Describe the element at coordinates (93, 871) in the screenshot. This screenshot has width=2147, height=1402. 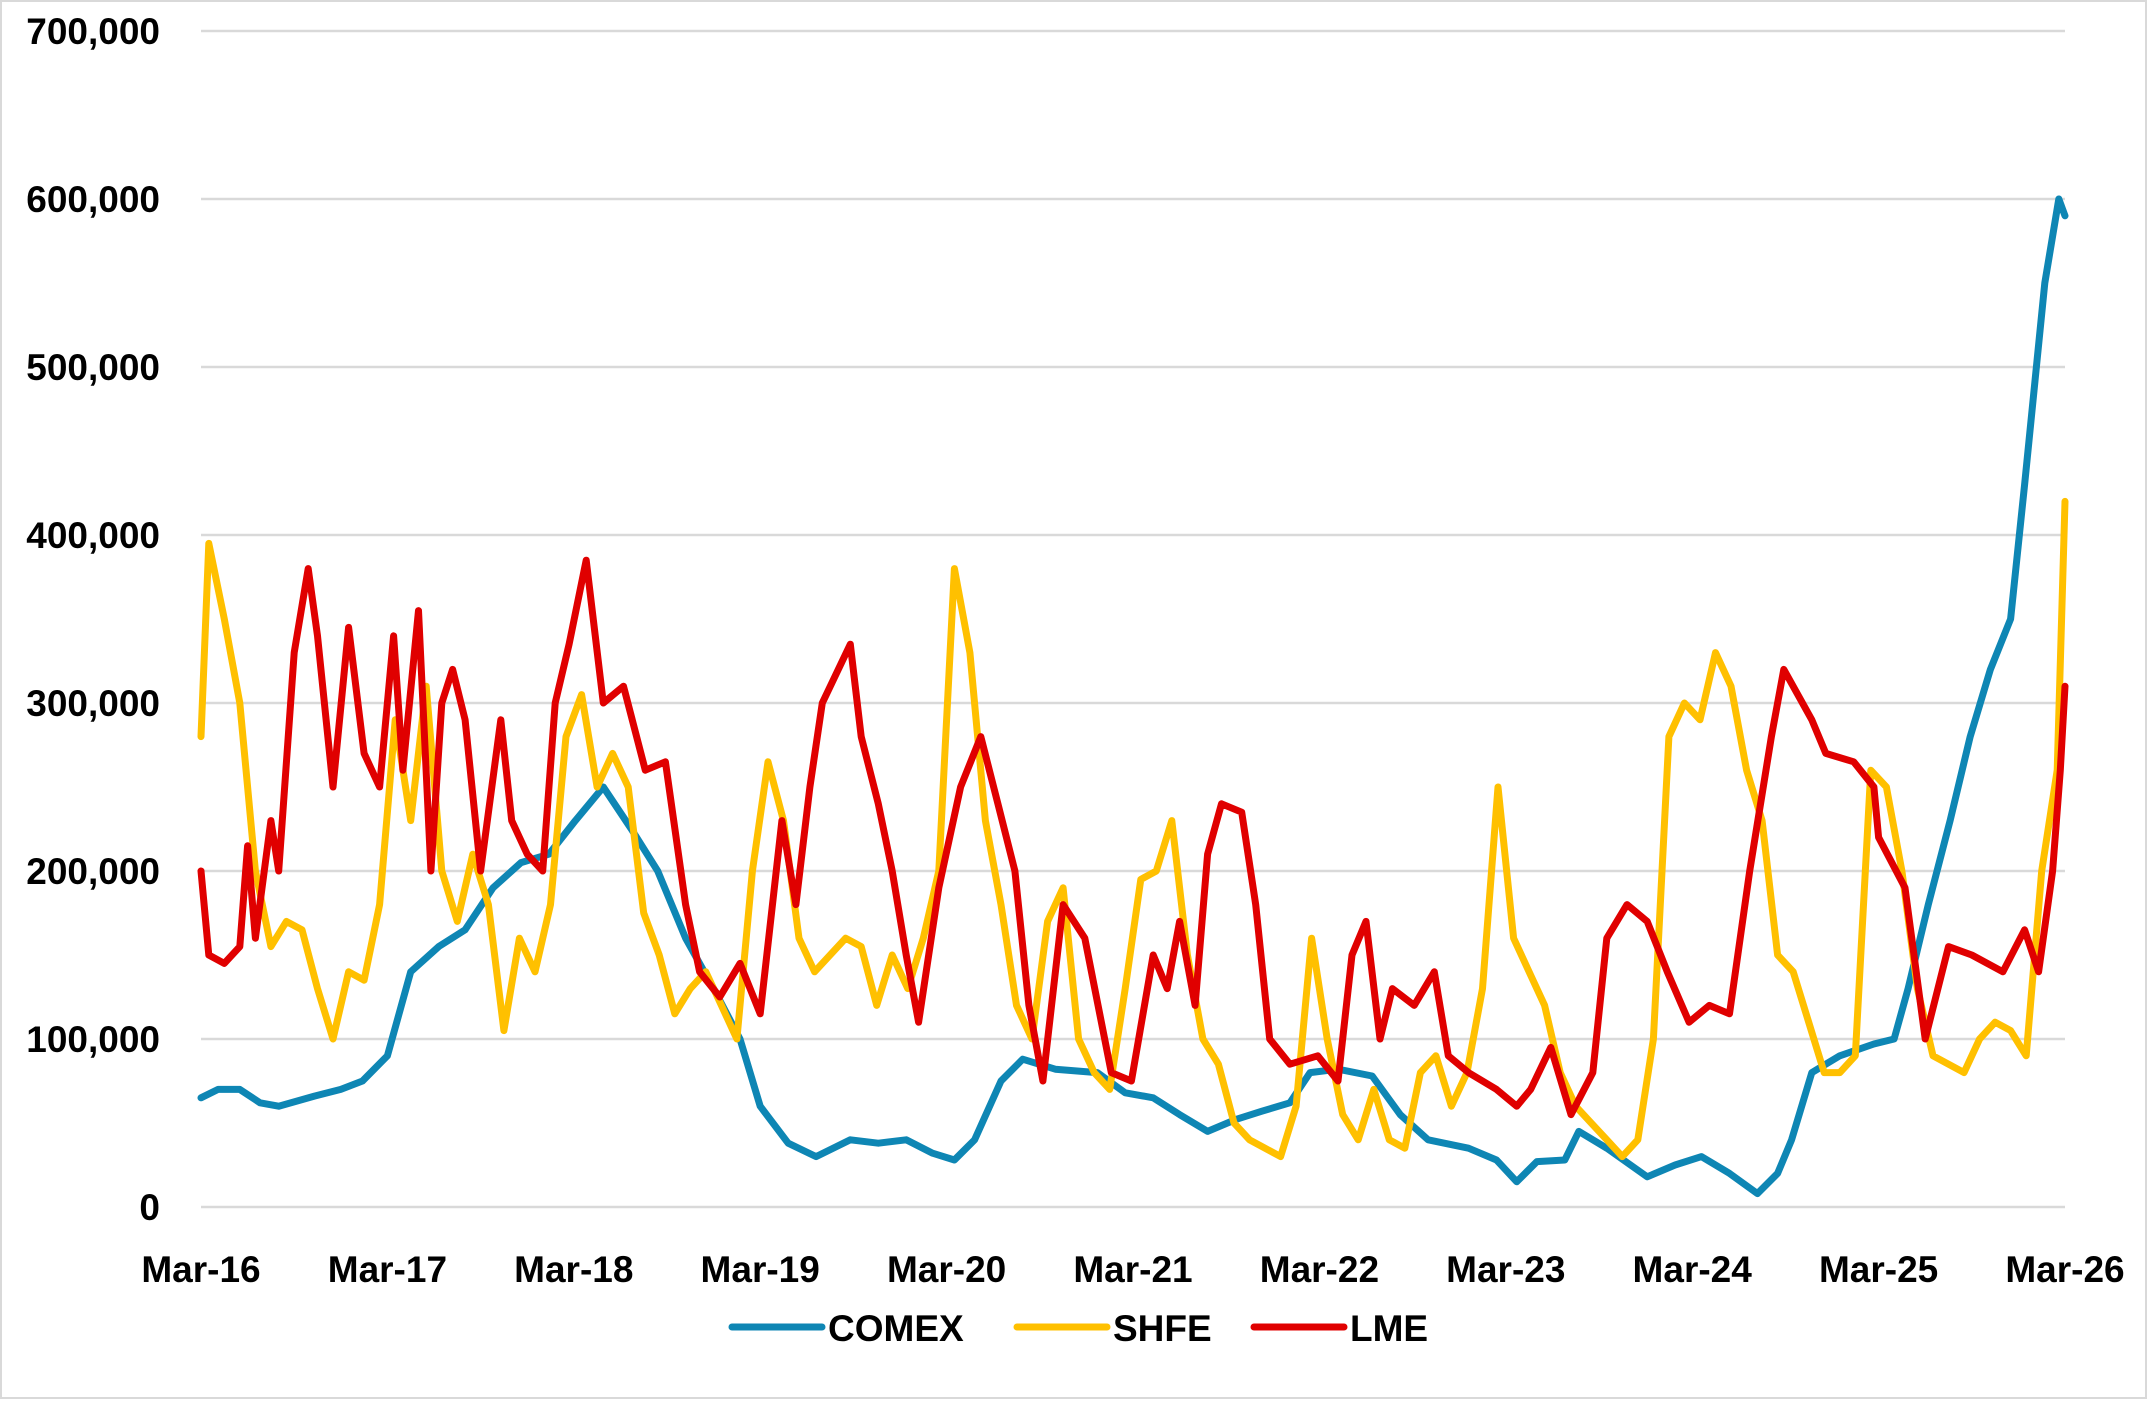
I see `y-tick-label: 200,000` at that location.